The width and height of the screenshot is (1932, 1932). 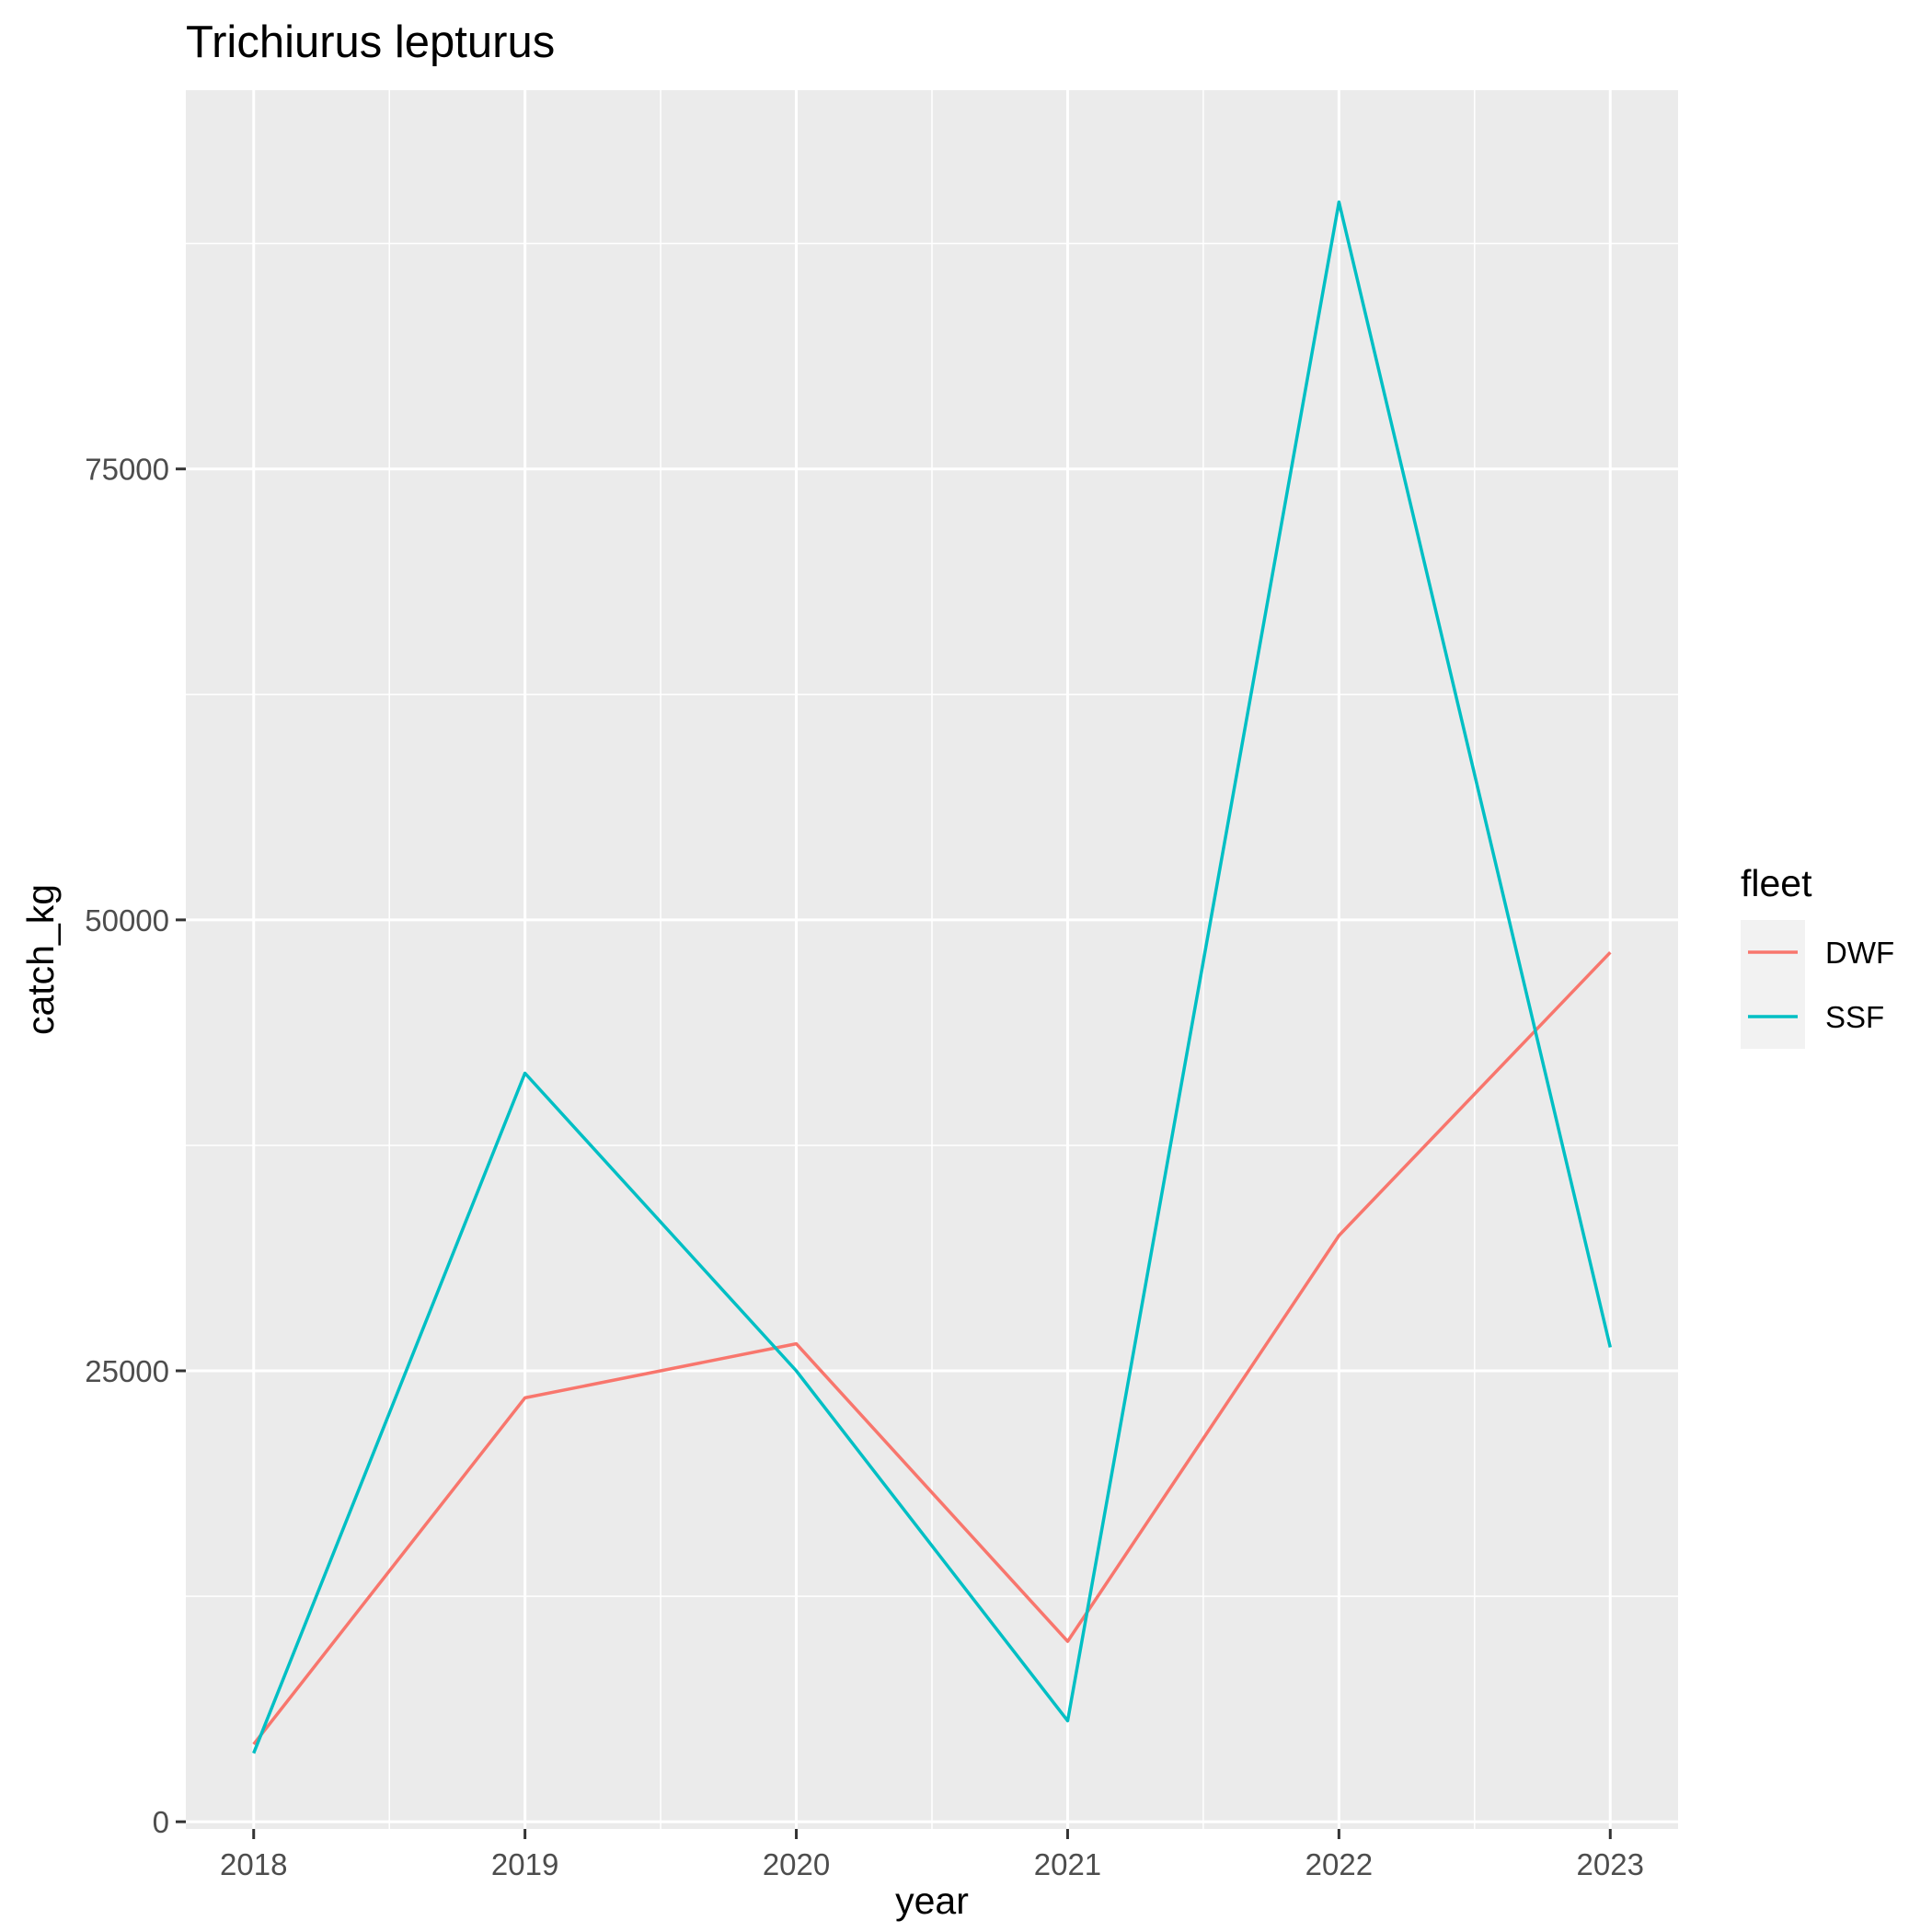 I want to click on legend: fleet DWF SSF, so click(x=1817, y=955).